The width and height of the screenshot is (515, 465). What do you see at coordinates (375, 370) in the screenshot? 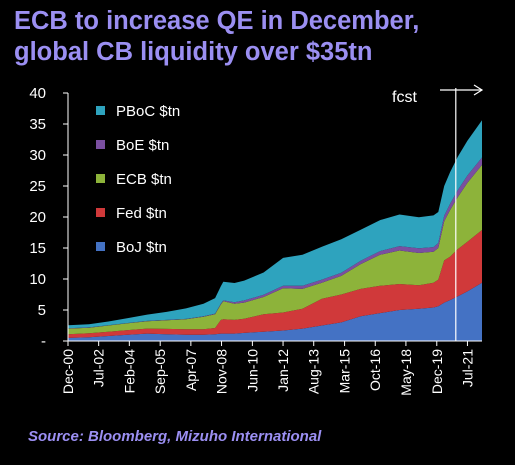
I see `x-tick-label: Oct-16` at bounding box center [375, 370].